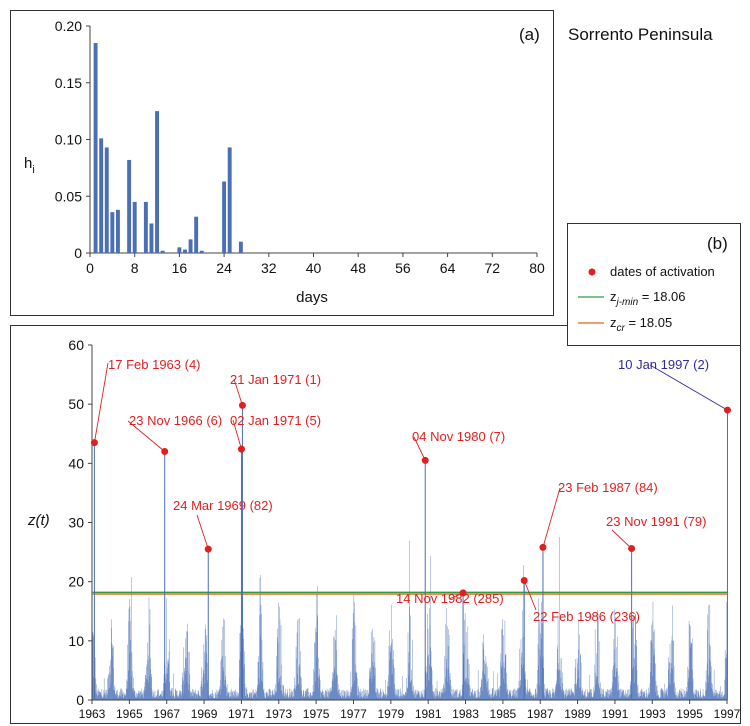  Describe the element at coordinates (652, 714) in the screenshot. I see `panel-b-xtick-label: 1993` at that location.